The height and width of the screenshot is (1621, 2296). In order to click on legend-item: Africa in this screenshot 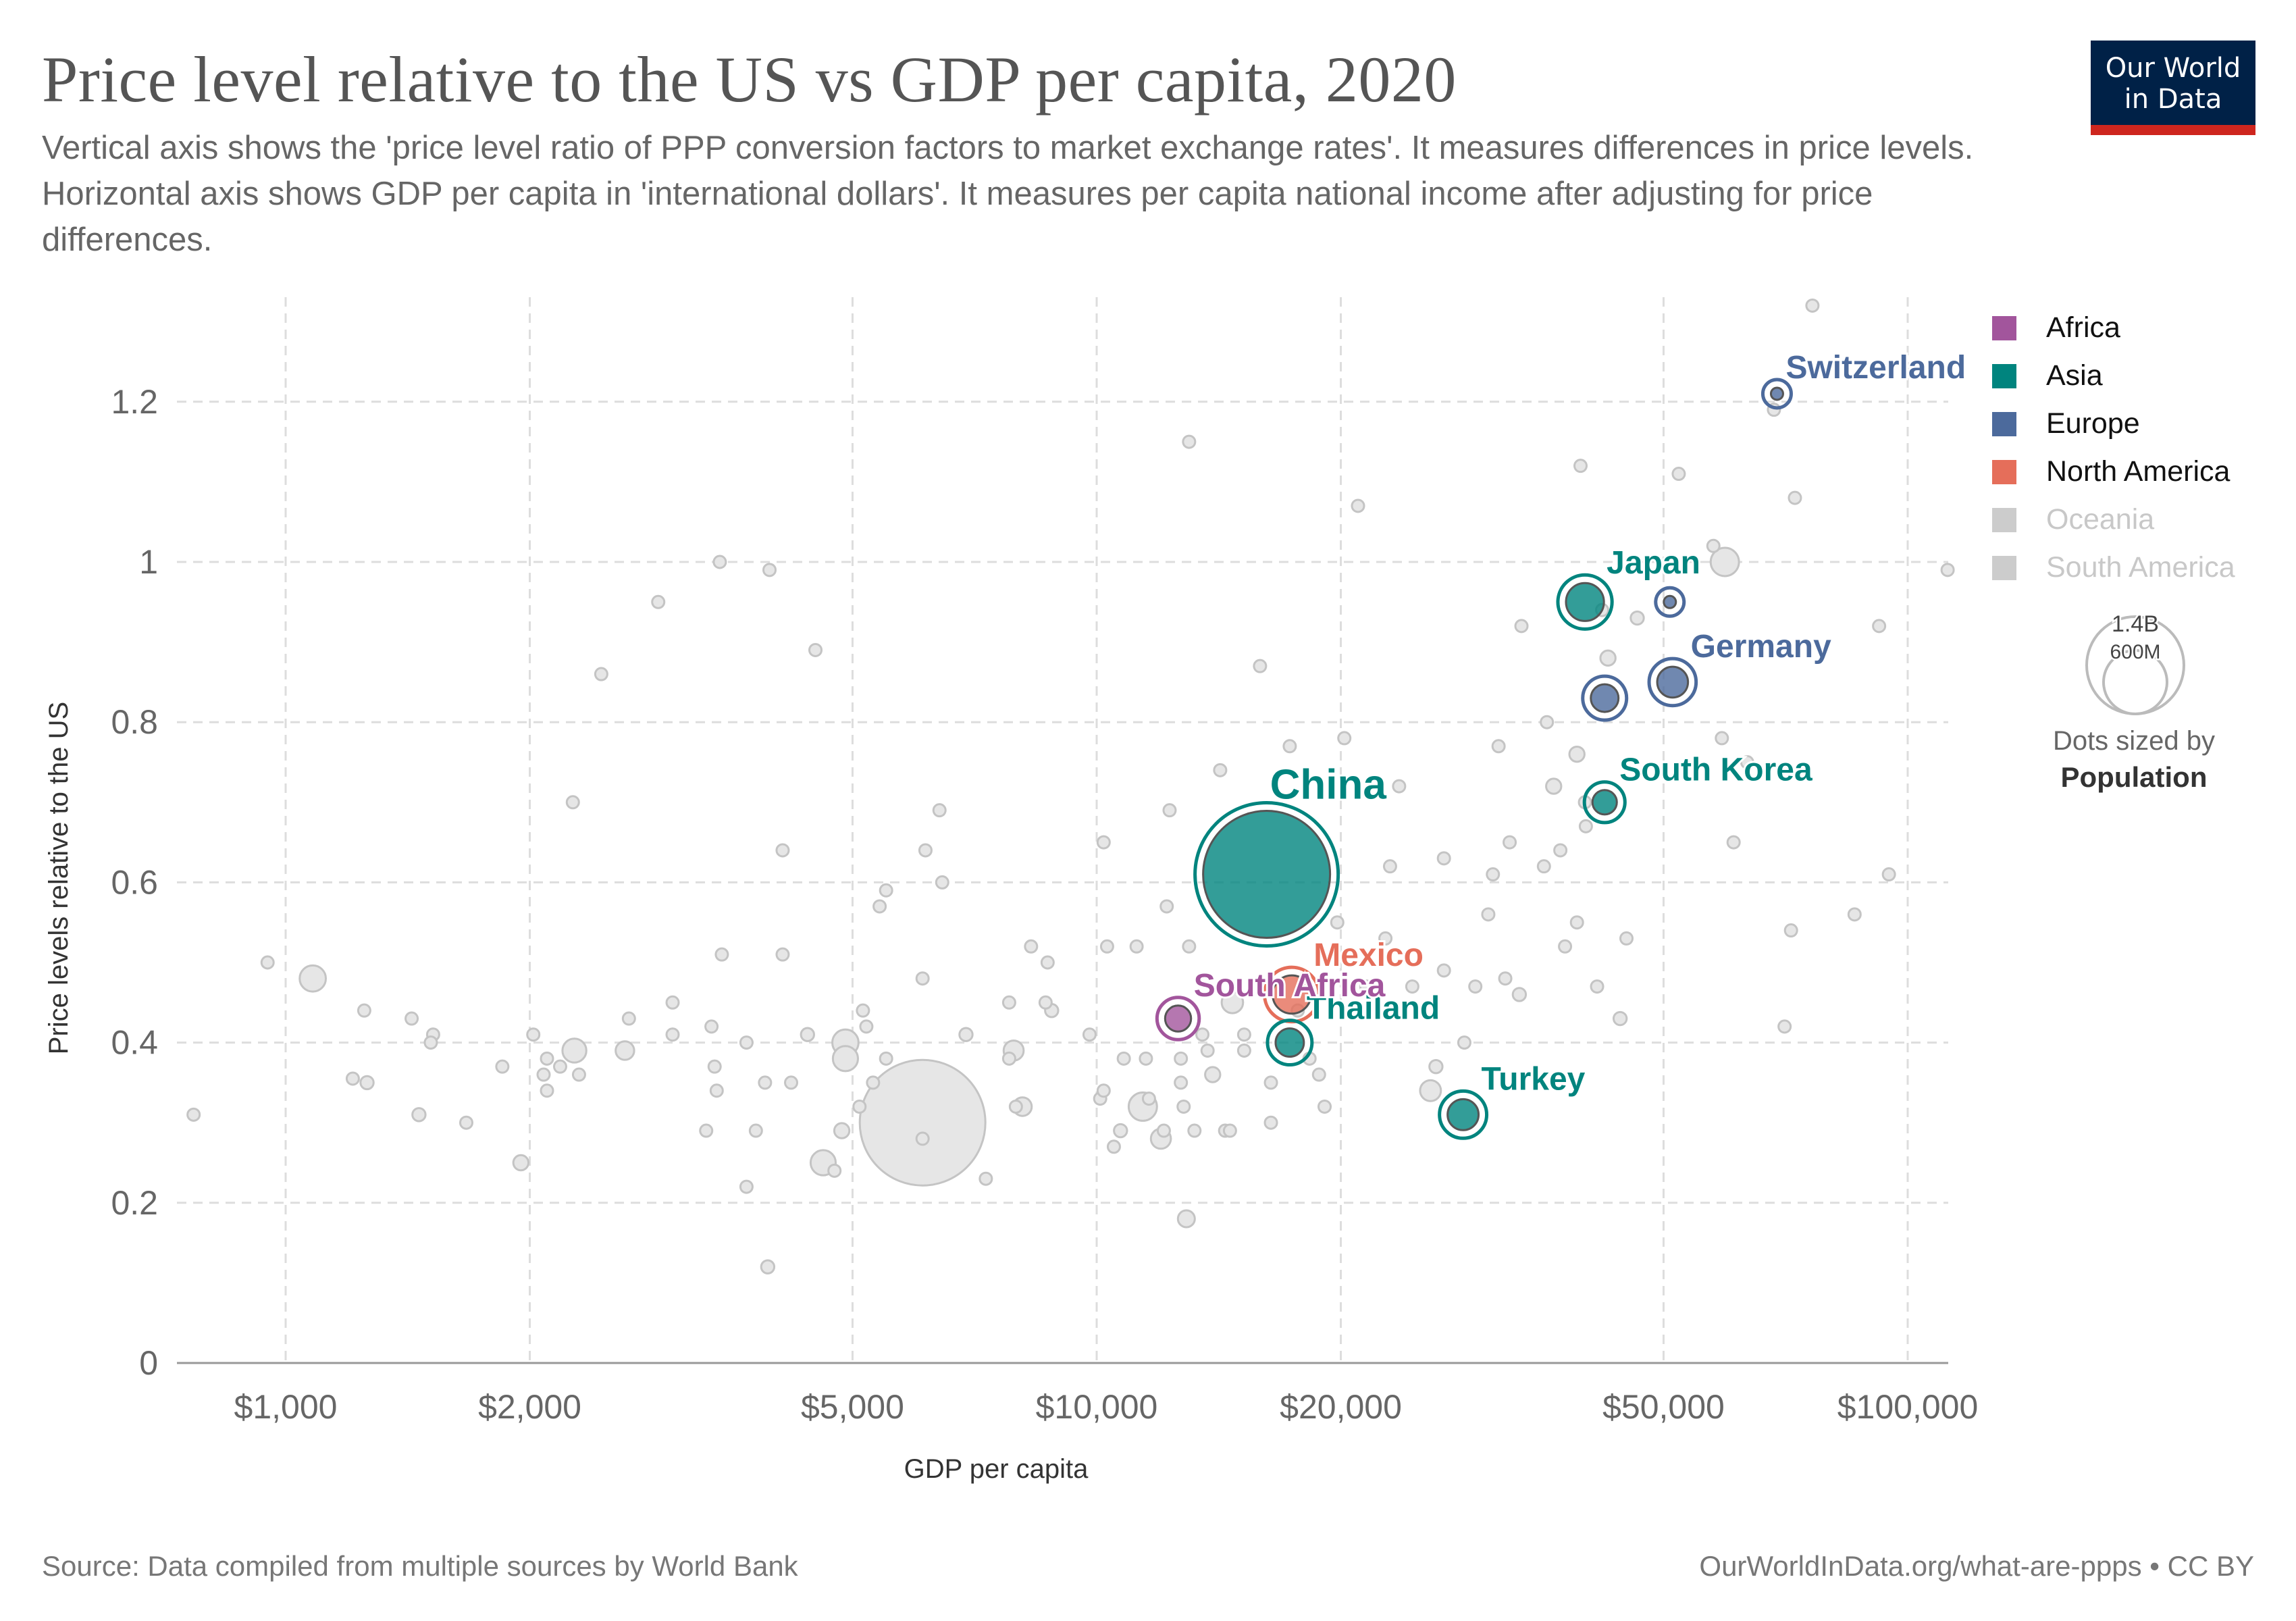, I will do `click(2113, 328)`.